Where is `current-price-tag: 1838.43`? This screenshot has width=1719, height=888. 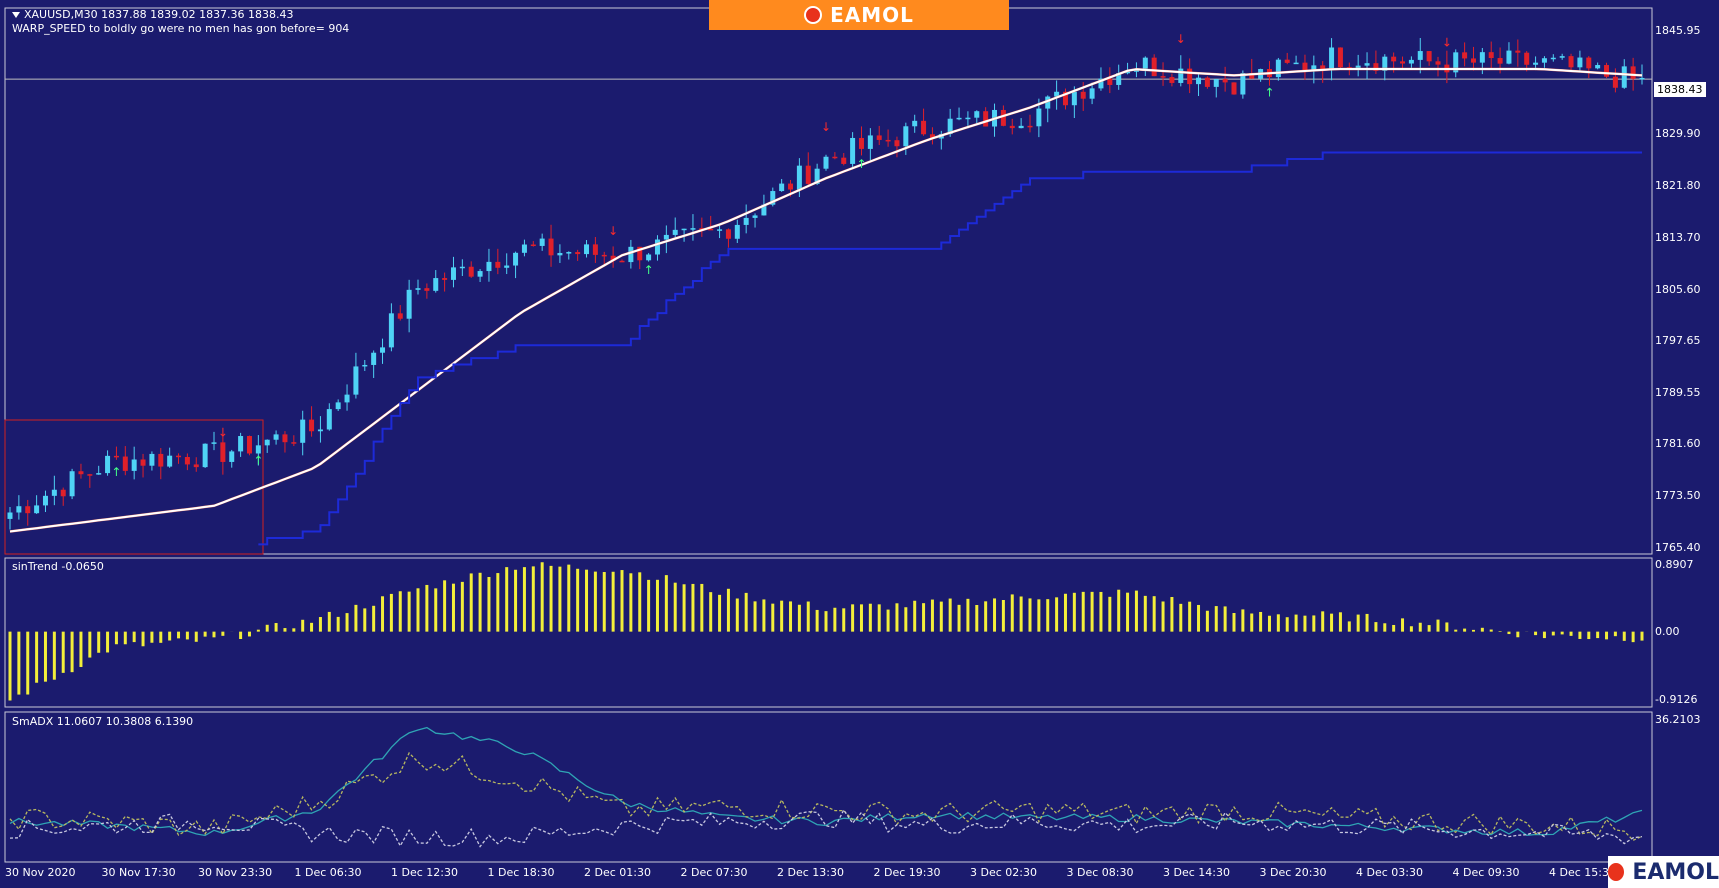 current-price-tag: 1838.43 is located at coordinates (1680, 89).